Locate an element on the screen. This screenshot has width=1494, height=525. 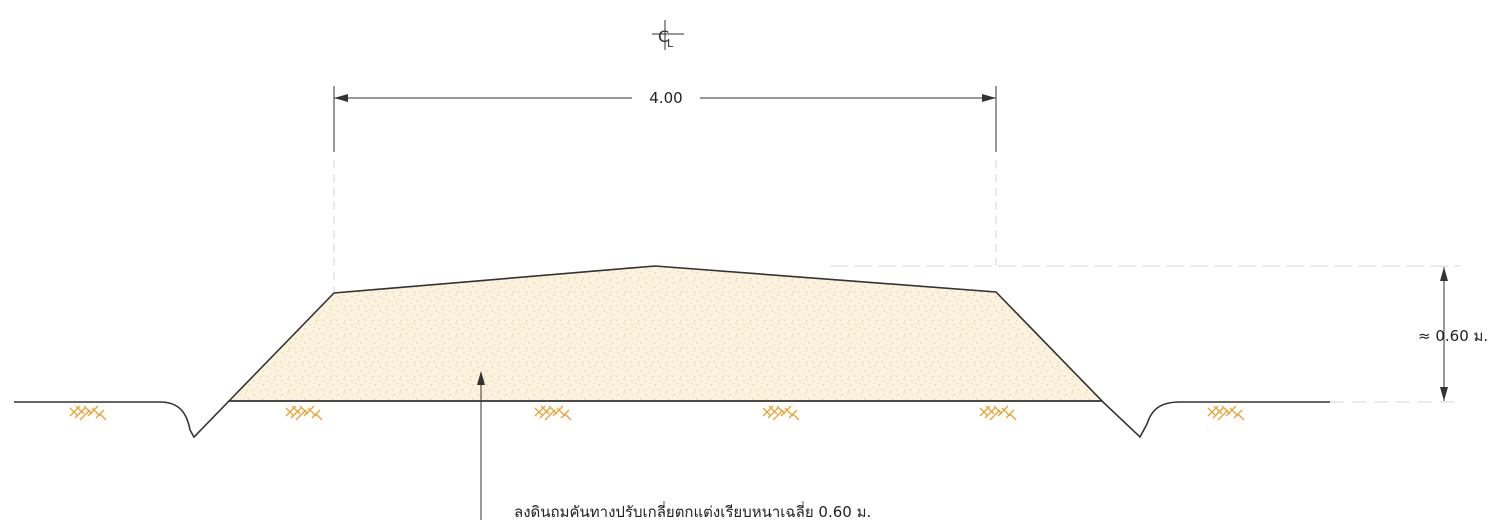
note-leader is located at coordinates (481, 445).